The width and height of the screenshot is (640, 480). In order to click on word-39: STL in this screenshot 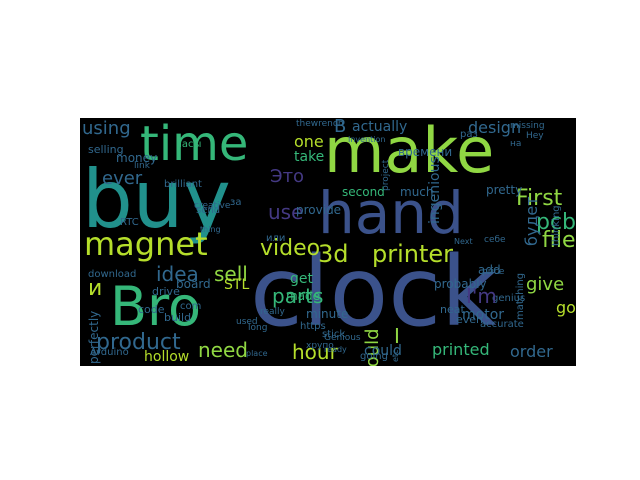, I will do `click(237, 285)`.